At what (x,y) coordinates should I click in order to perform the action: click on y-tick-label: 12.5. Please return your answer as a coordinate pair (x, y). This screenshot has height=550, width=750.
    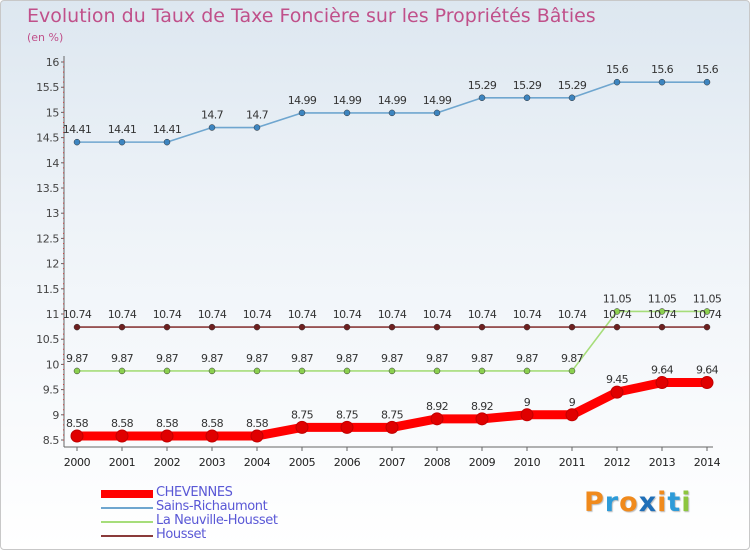
    Looking at the image, I should click on (47, 238).